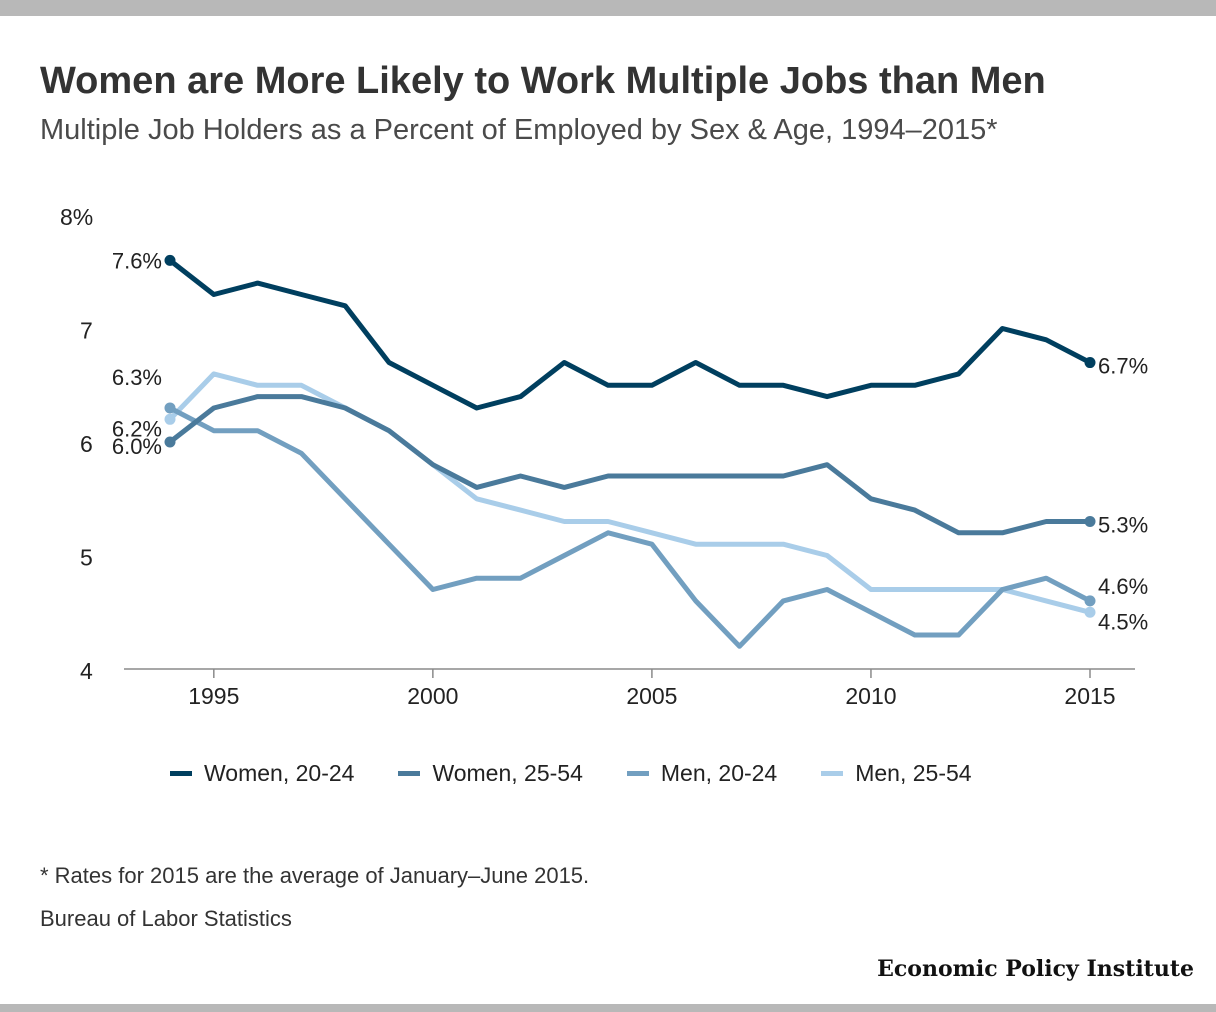 The image size is (1216, 1012). What do you see at coordinates (1123, 621) in the screenshot?
I see `series-end-label-3: 4.5%` at bounding box center [1123, 621].